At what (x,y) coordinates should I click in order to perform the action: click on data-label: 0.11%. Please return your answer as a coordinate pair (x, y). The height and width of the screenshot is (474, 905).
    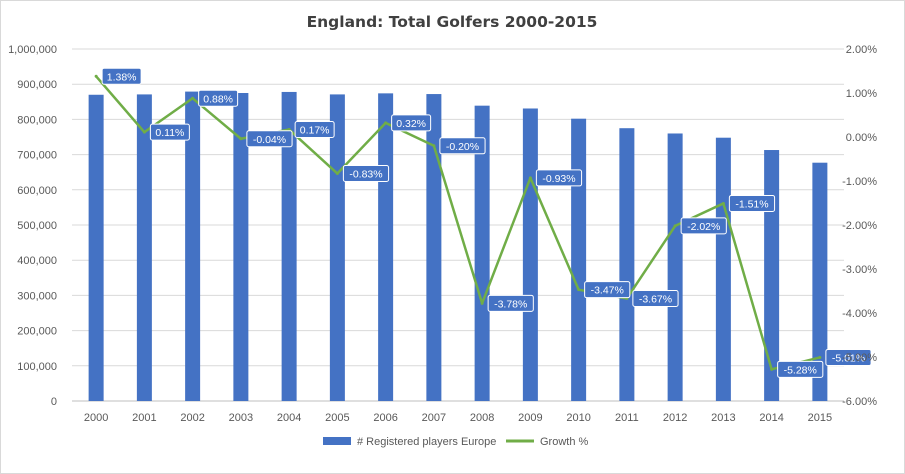
    Looking at the image, I should click on (169, 133).